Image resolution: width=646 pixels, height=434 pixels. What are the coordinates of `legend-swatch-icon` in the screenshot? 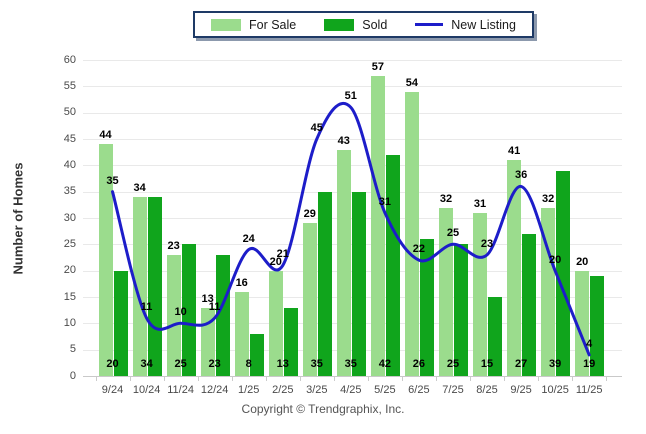 It's located at (339, 24).